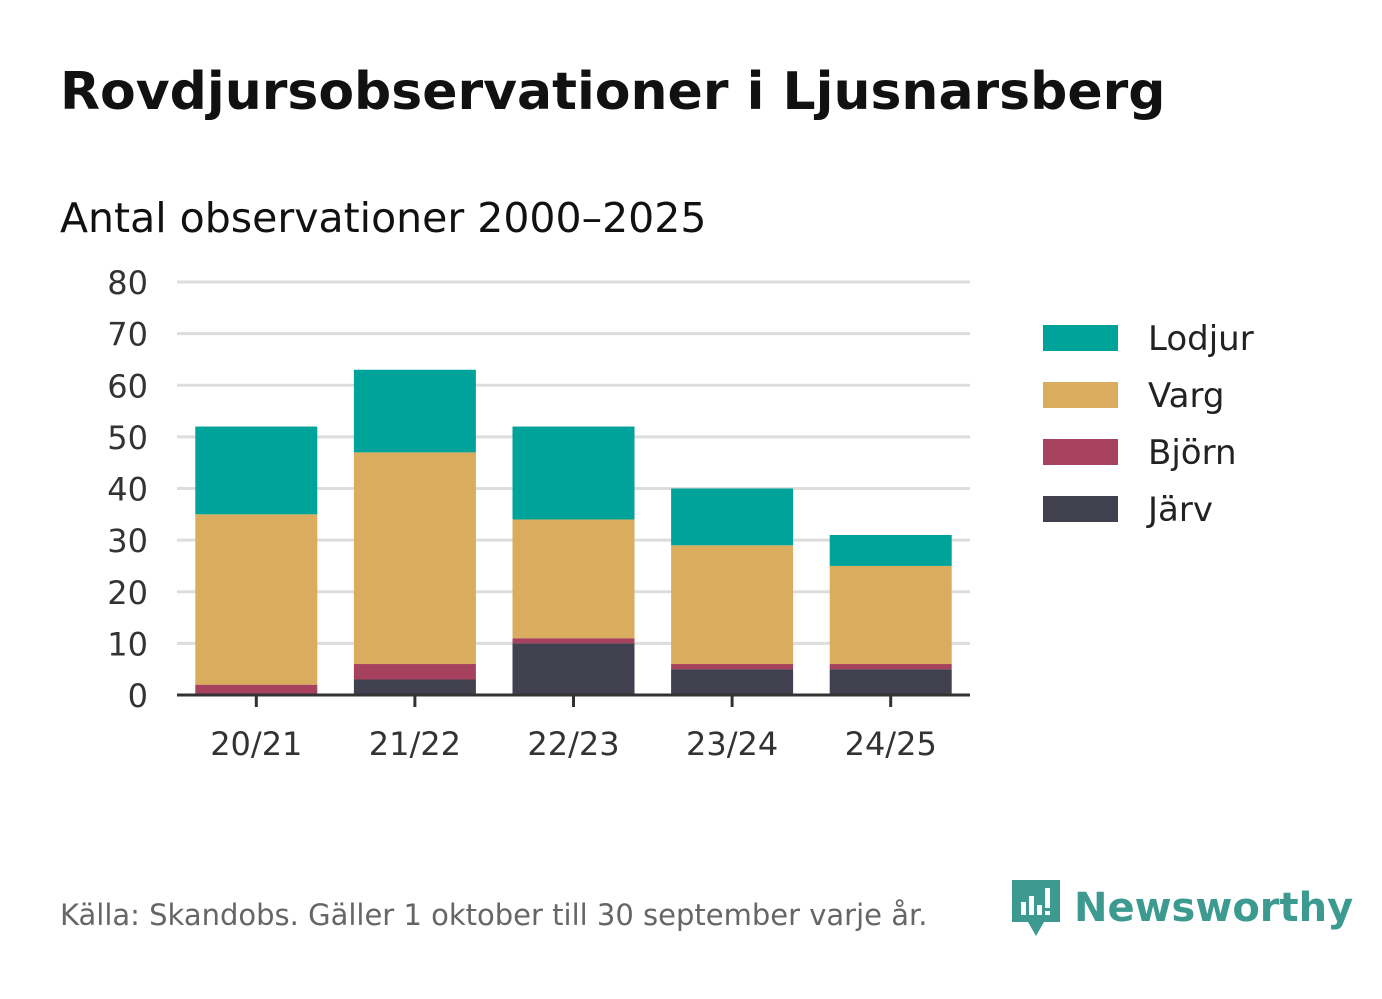  I want to click on x-axis-ticks: 20/21 21/22 22/23 23/24 24/25, so click(573, 729).